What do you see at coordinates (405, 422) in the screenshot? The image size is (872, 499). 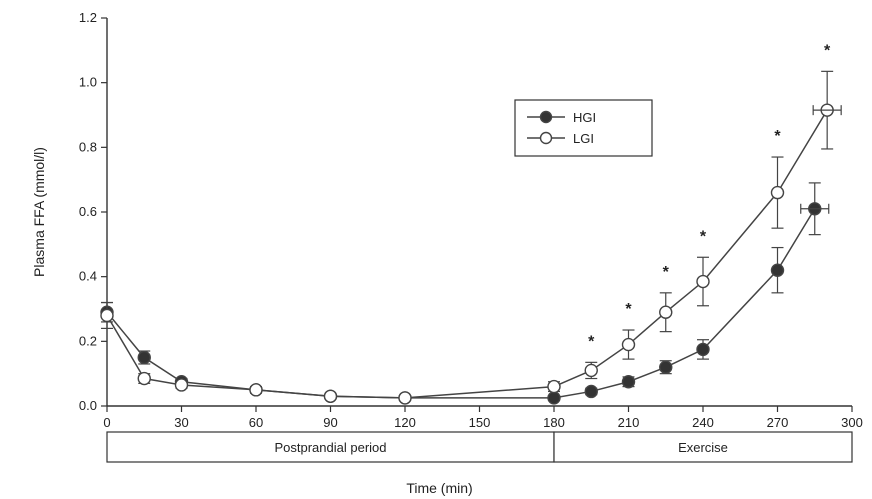 I see `x-tick-label: 120` at bounding box center [405, 422].